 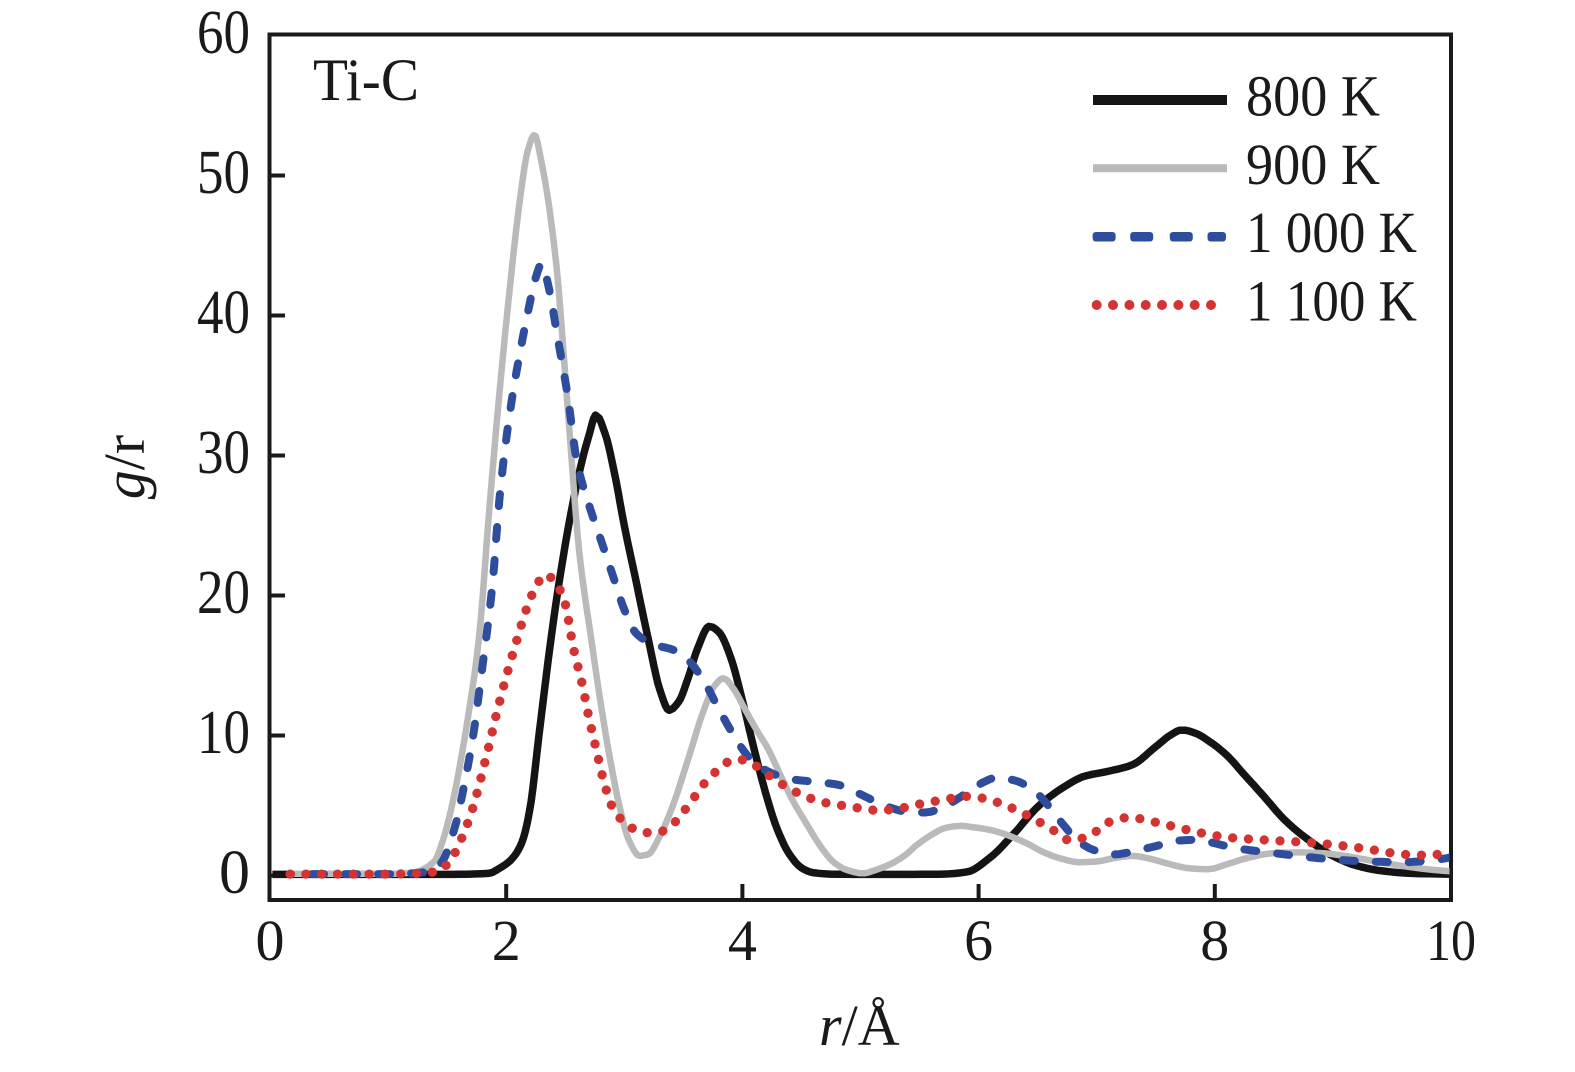 I want to click on svg-text: r/Å, so click(x=859, y=1025).